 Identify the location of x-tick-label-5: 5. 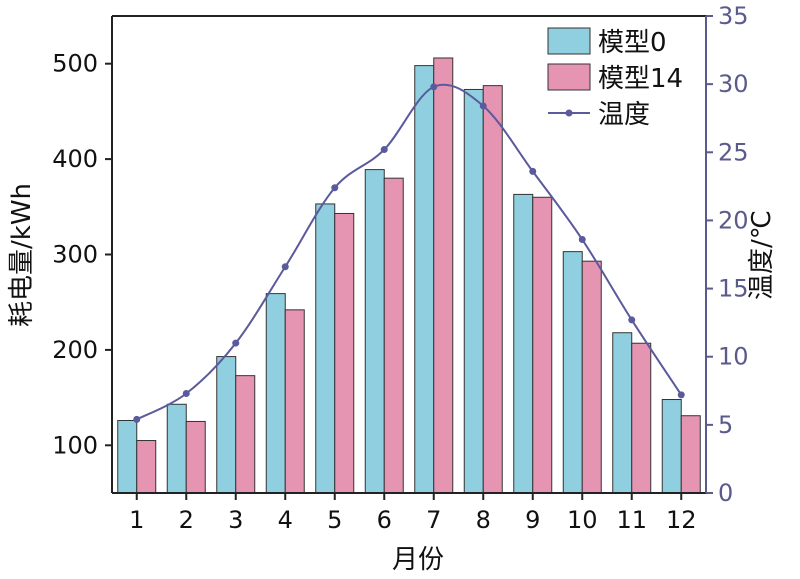
(334, 520).